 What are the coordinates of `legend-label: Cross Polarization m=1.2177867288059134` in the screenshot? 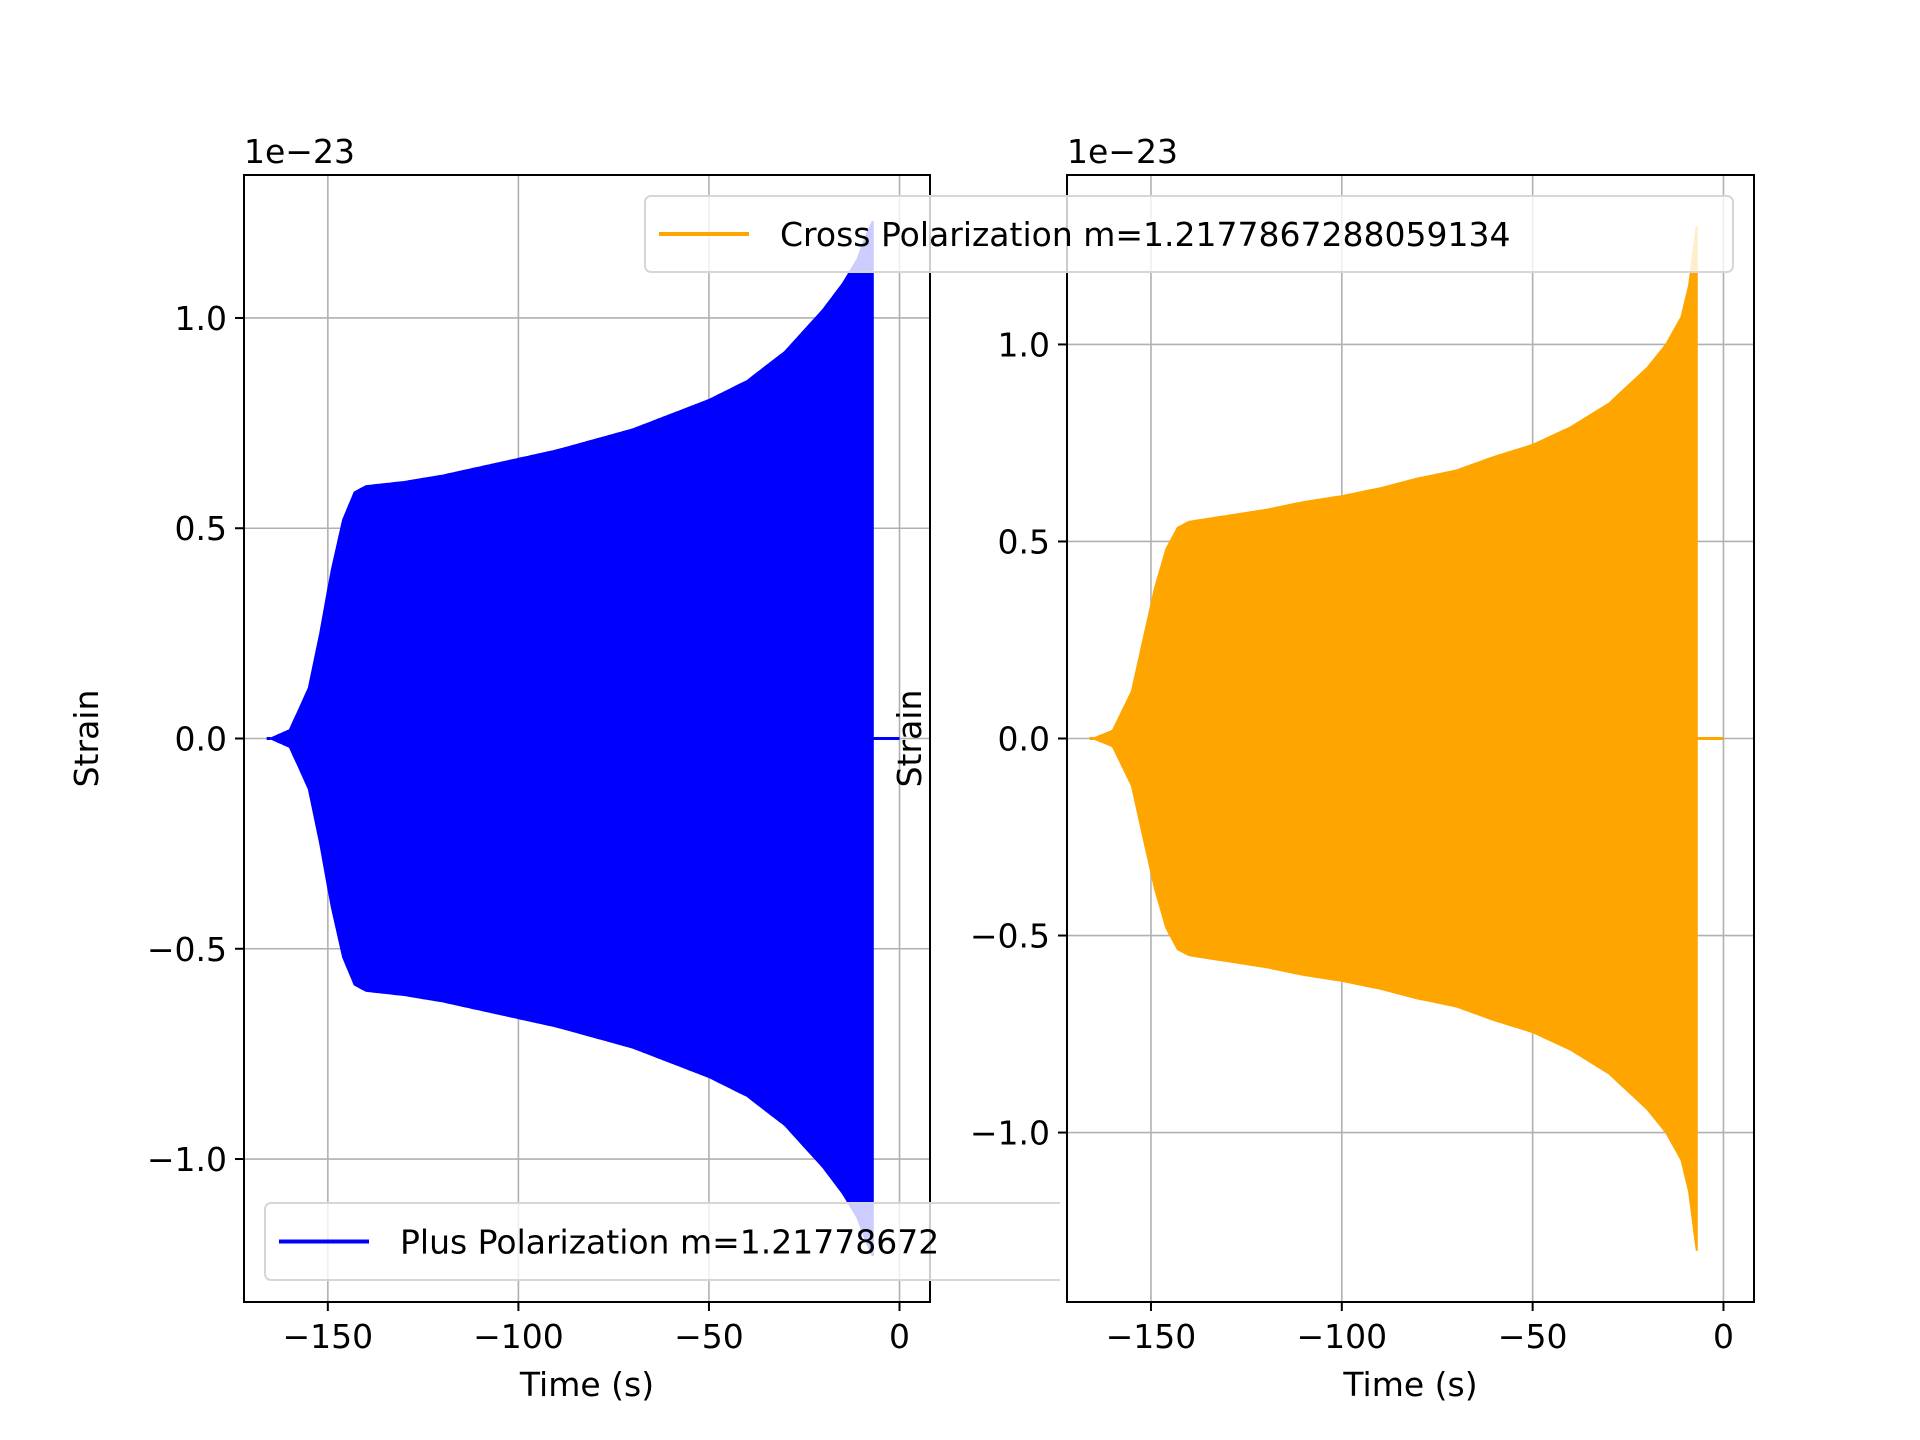 It's located at (1145, 234).